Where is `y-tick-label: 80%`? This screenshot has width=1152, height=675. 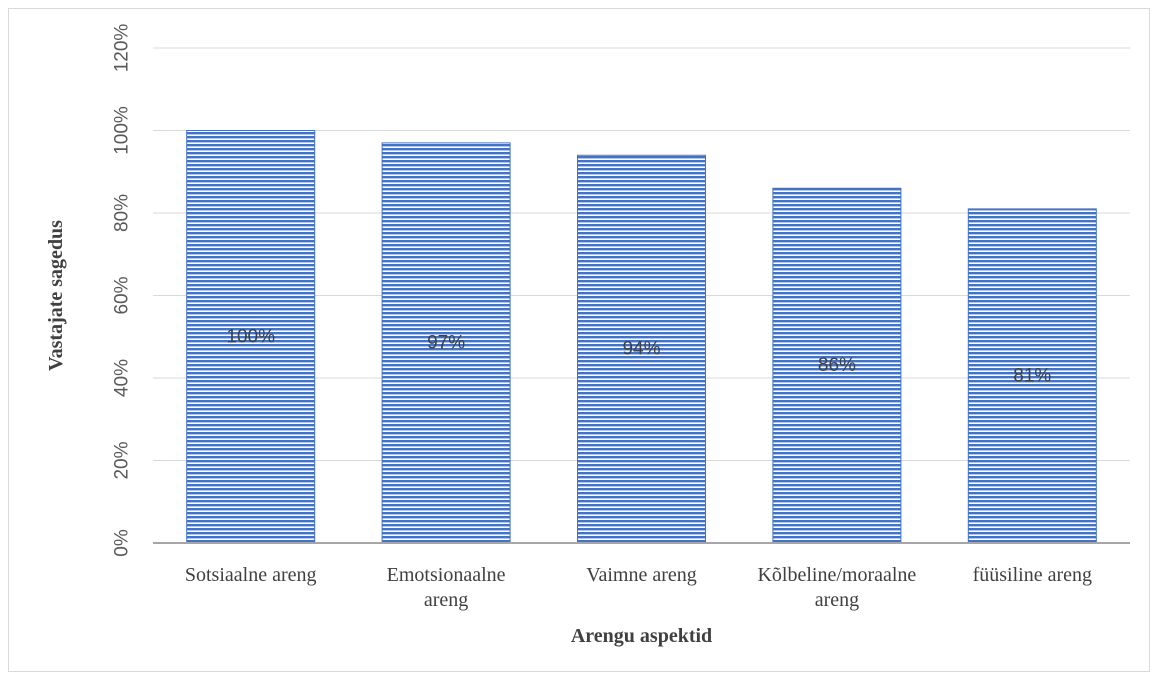
y-tick-label: 80% is located at coordinates (122, 213).